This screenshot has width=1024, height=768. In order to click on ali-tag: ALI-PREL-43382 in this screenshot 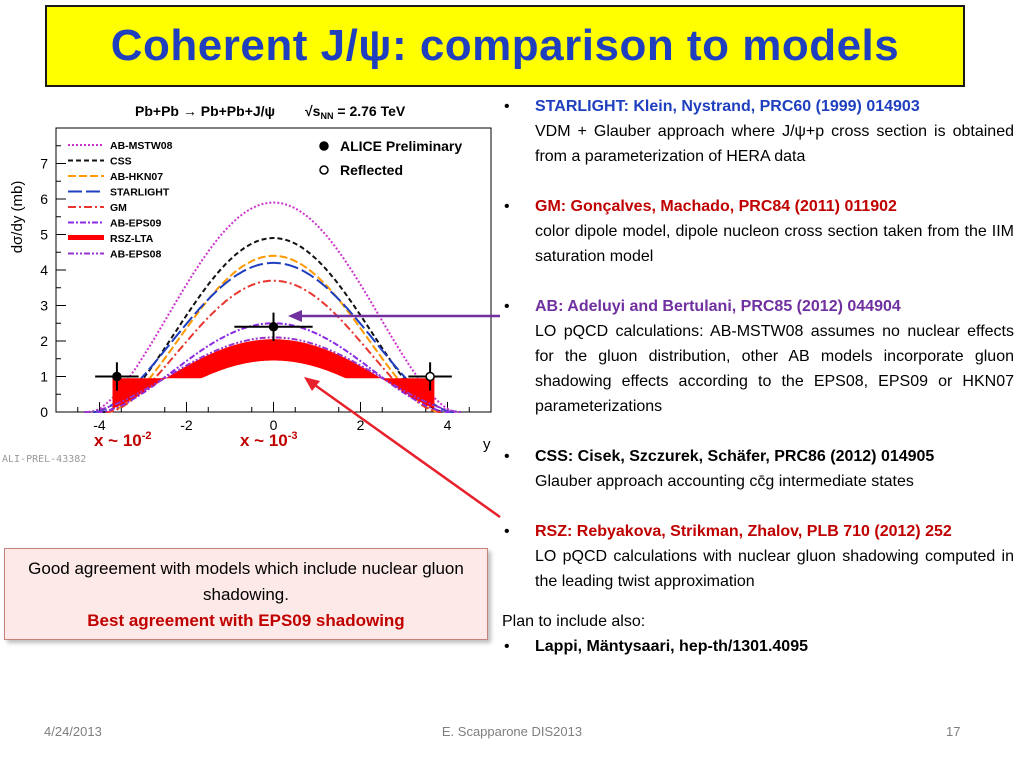, I will do `click(44, 459)`.